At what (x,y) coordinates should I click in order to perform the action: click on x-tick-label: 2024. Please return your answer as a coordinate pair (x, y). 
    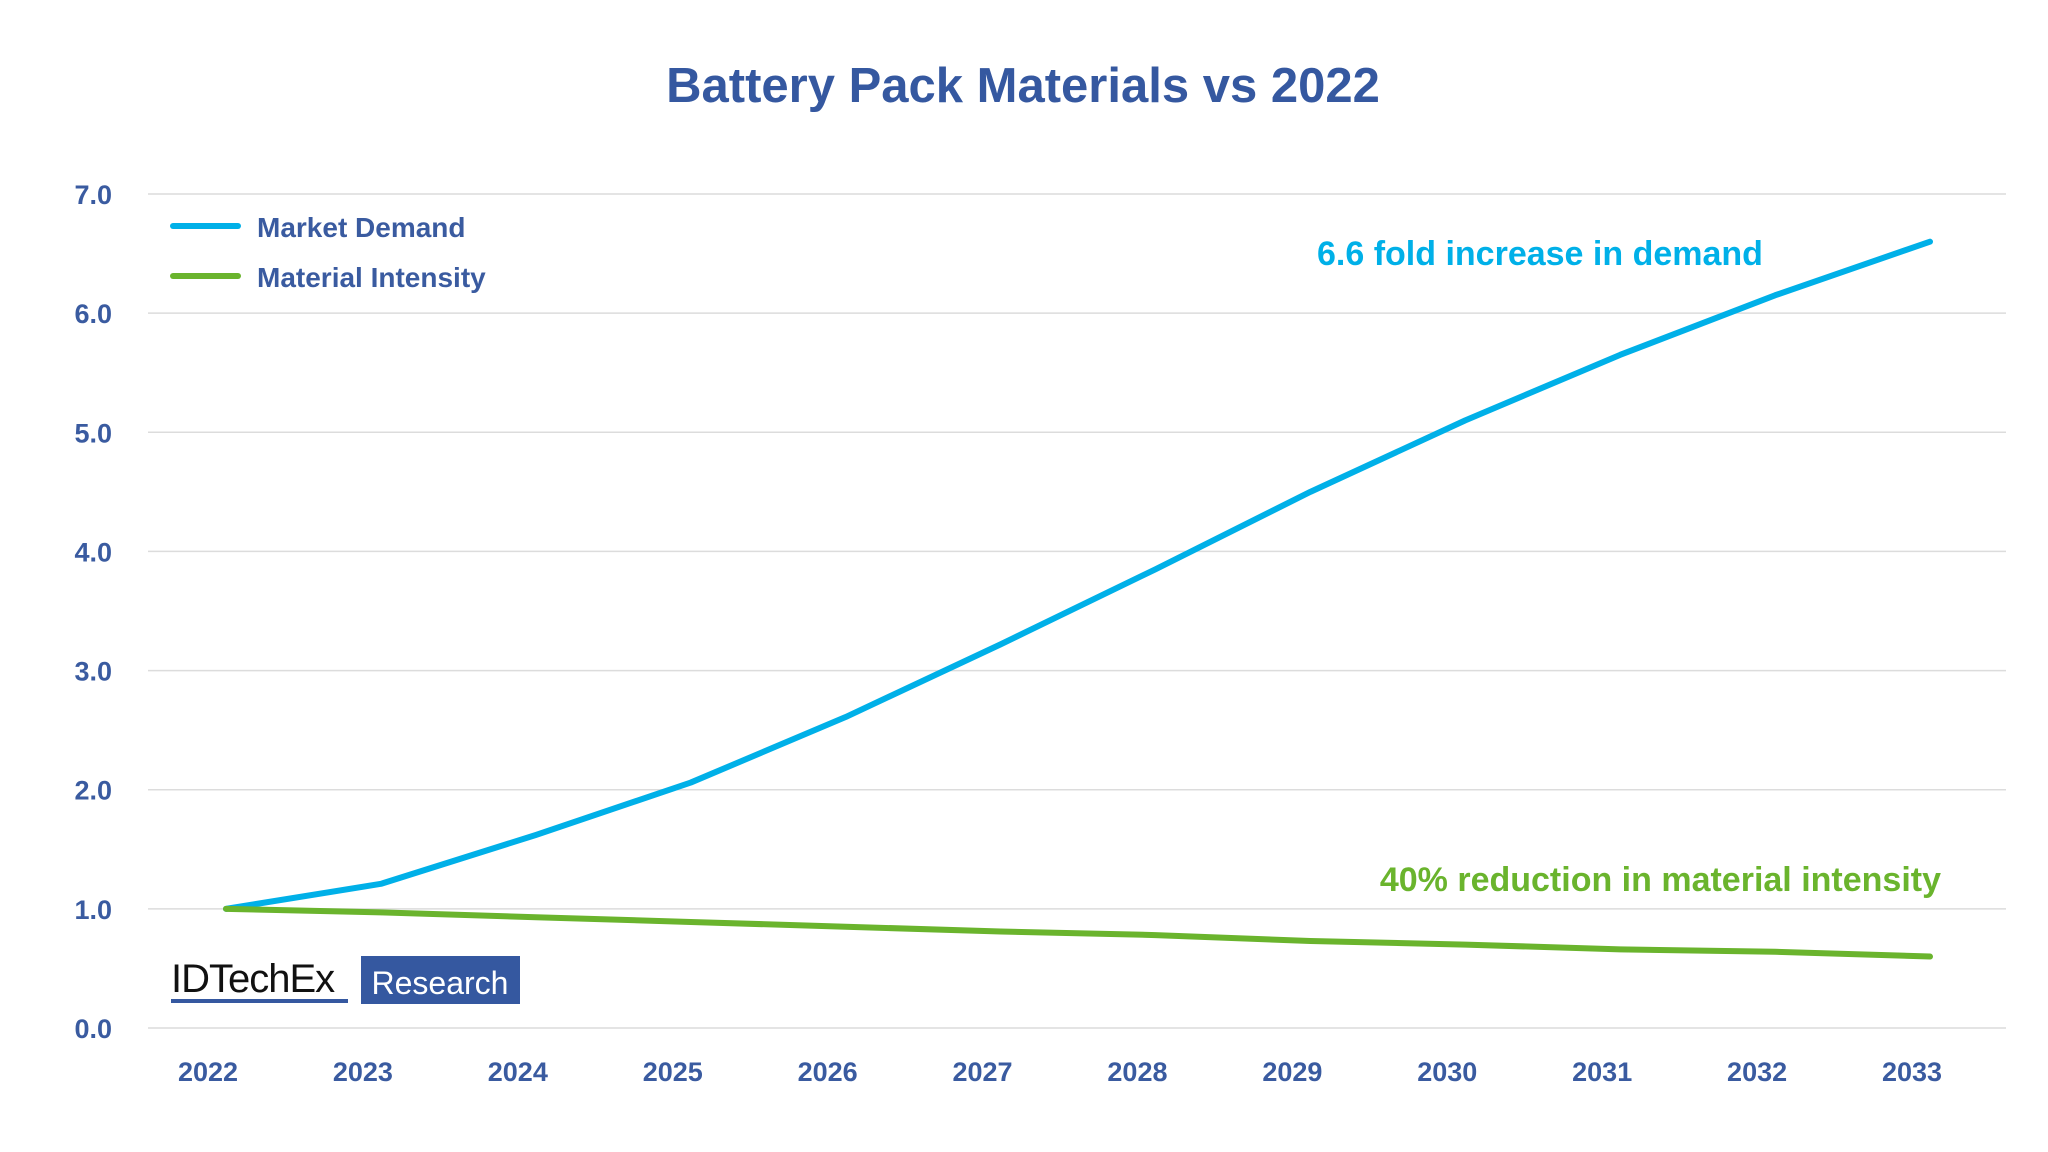
    Looking at the image, I should click on (518, 1072).